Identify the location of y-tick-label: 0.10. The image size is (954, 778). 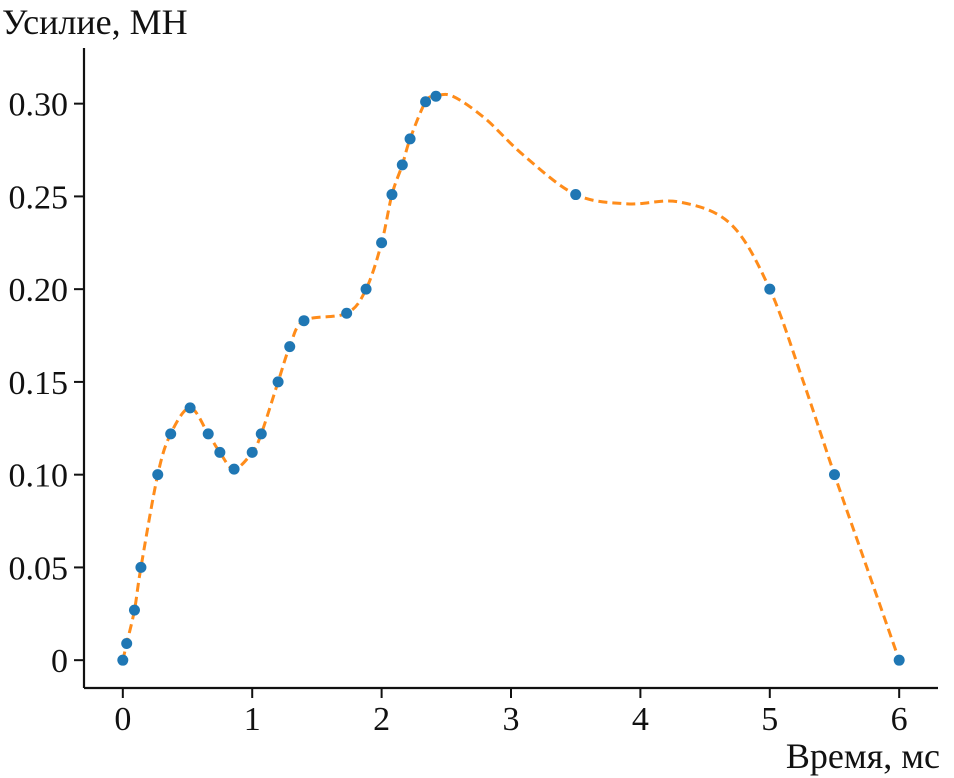
(39, 476).